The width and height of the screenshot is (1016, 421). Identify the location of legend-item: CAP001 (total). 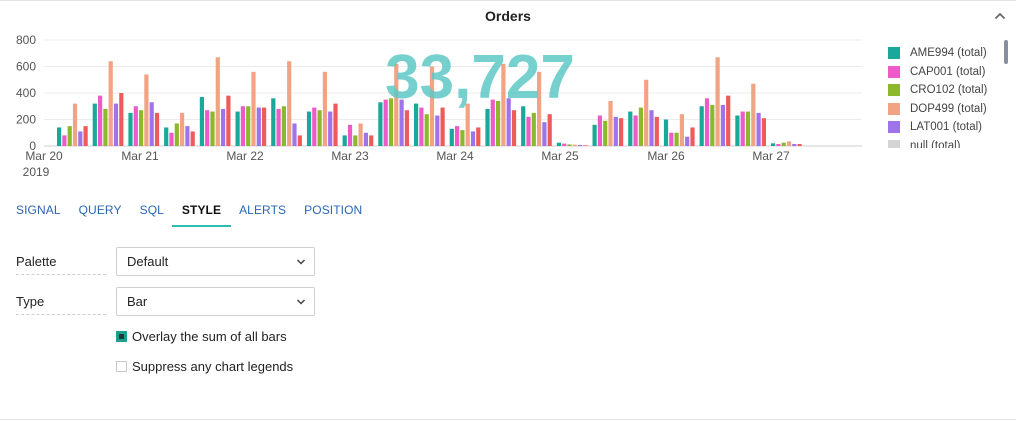
(947, 72).